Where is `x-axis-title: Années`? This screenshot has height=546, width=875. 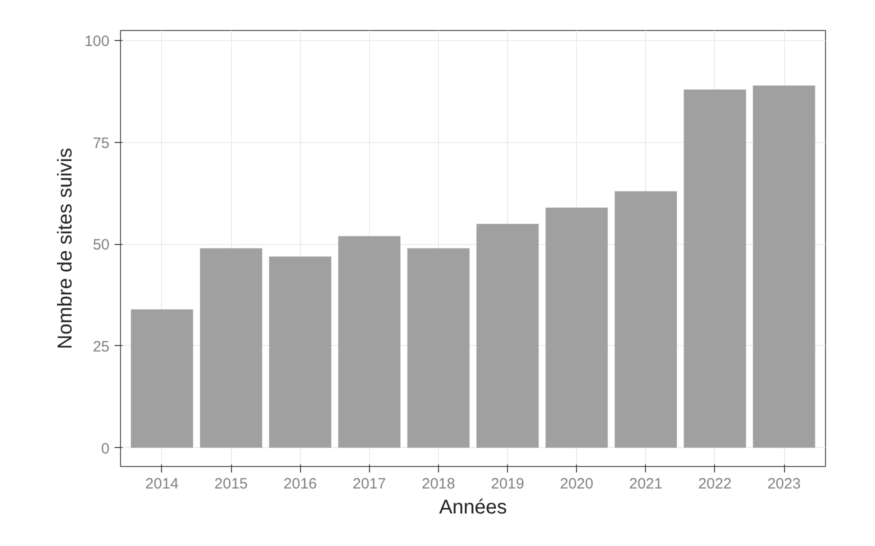
x-axis-title: Années is located at coordinates (473, 507).